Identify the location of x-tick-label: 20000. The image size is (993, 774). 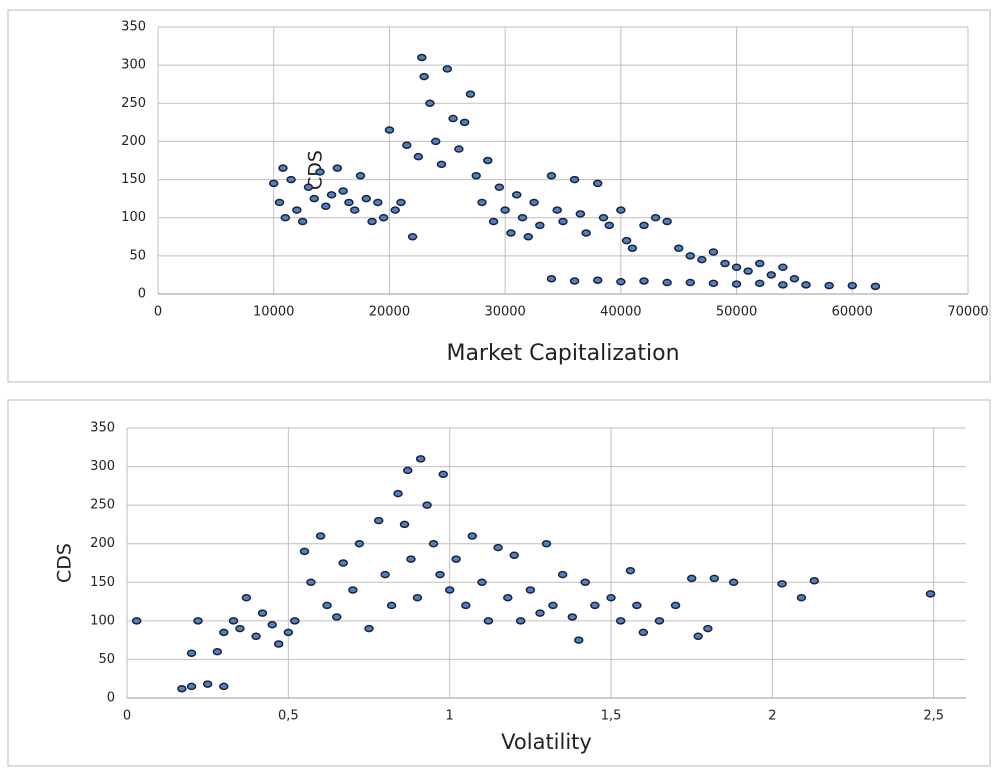
(389, 312).